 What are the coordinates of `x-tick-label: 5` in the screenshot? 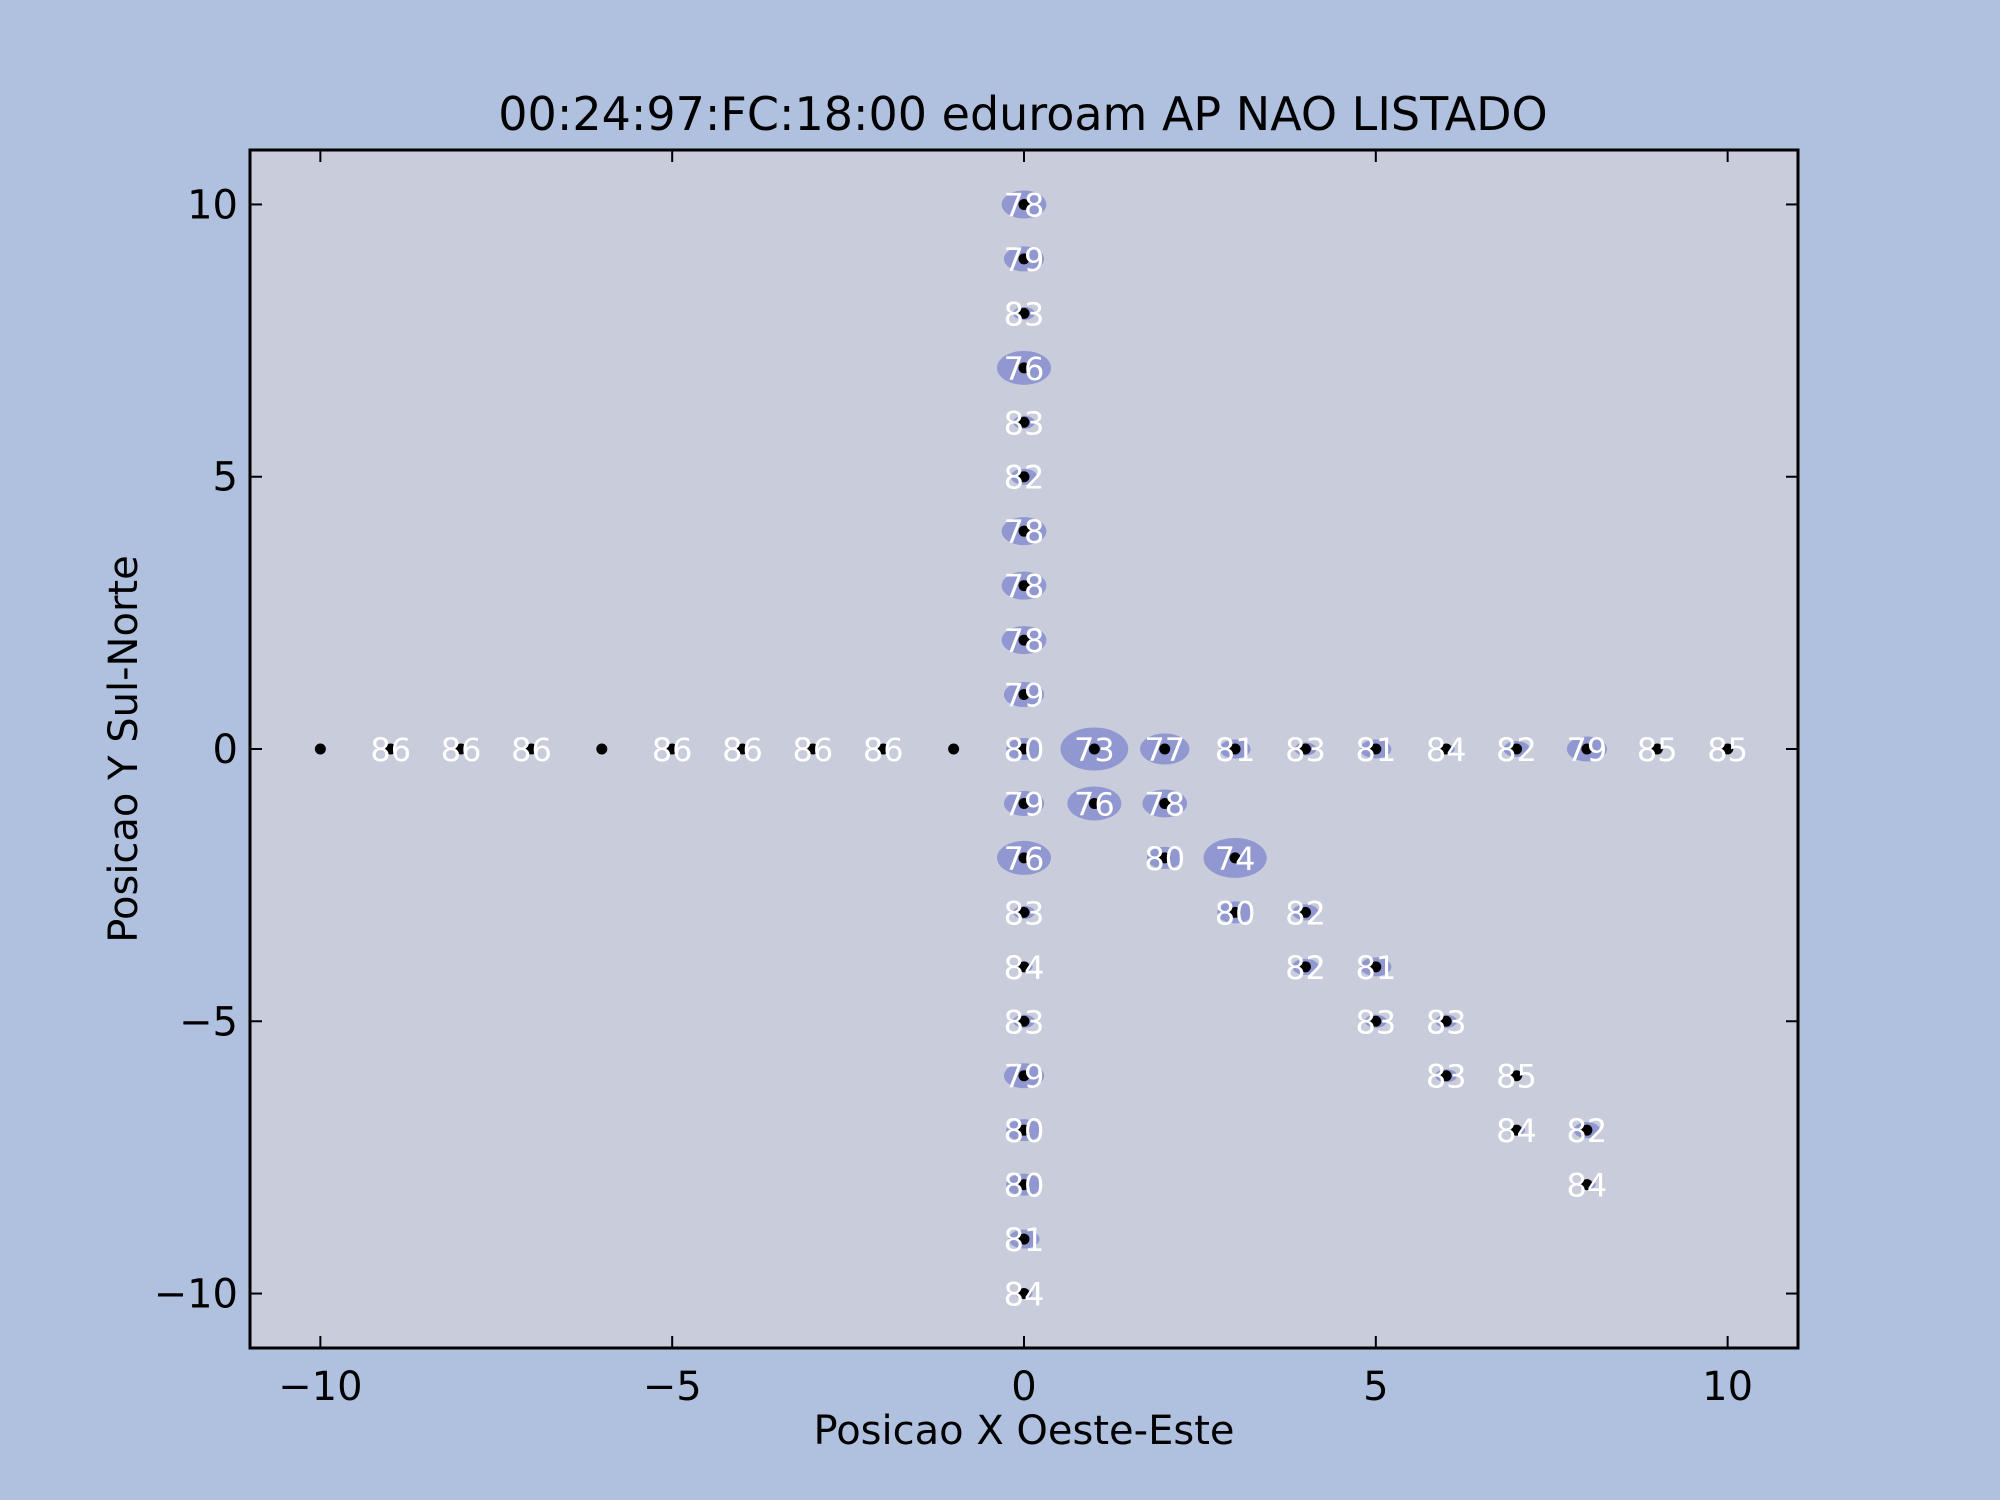 It's located at (1375, 1387).